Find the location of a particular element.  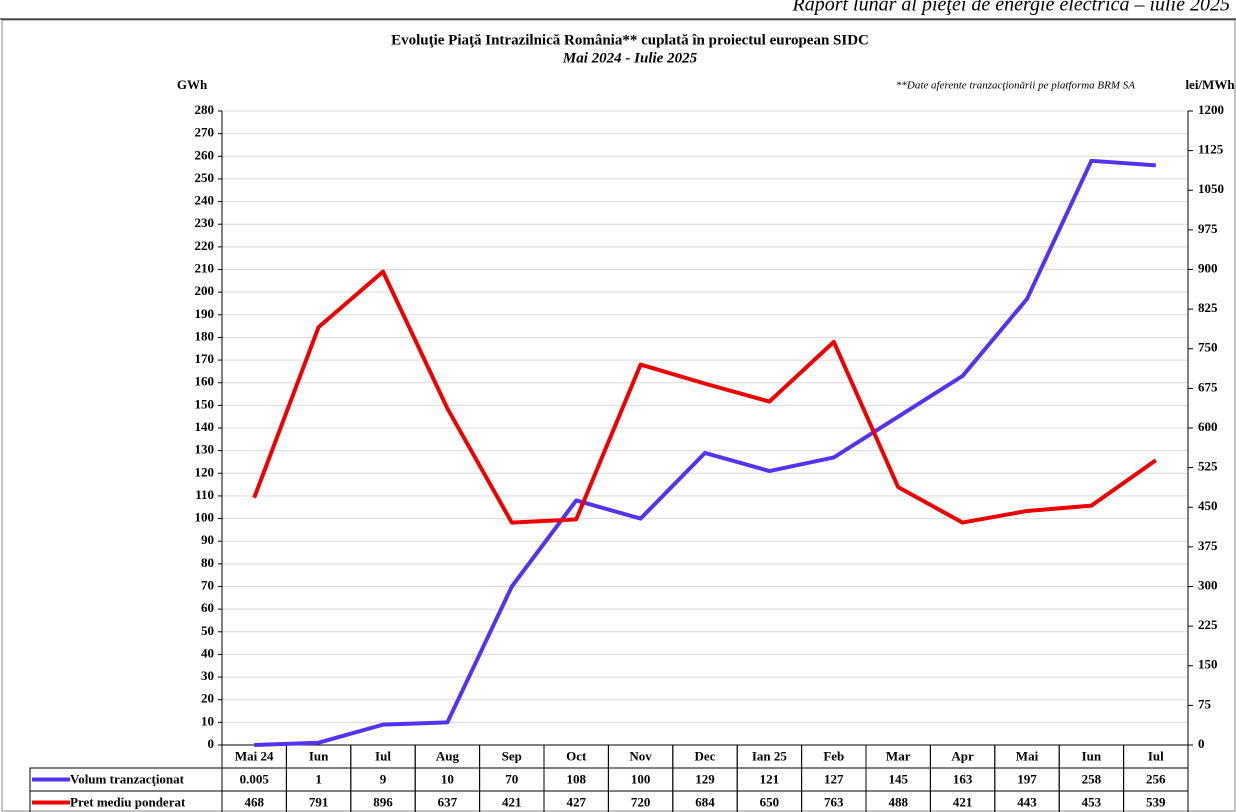

x-tick-label: Mai 24 is located at coordinates (254, 755).